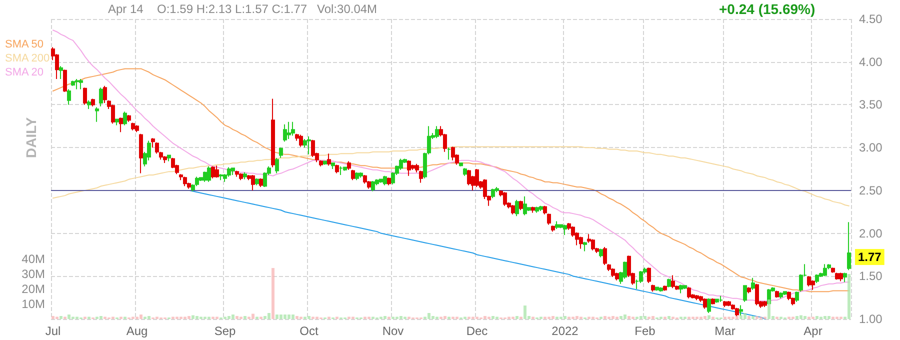  I want to click on x-tick-label: Oct, so click(309, 331).